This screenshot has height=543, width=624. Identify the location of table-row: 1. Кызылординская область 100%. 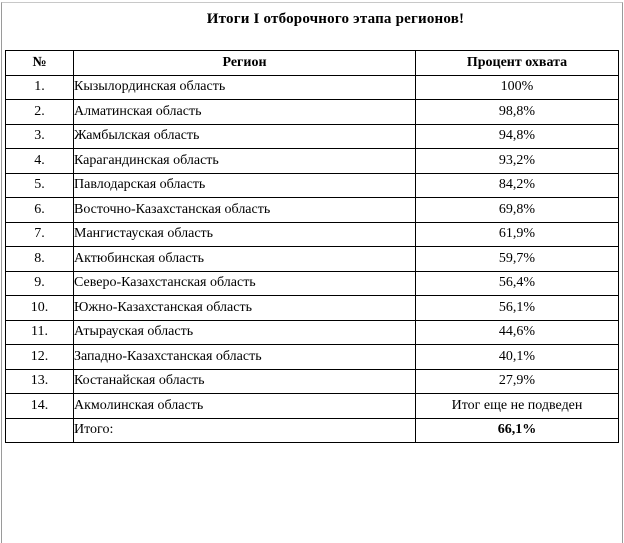
(312, 87).